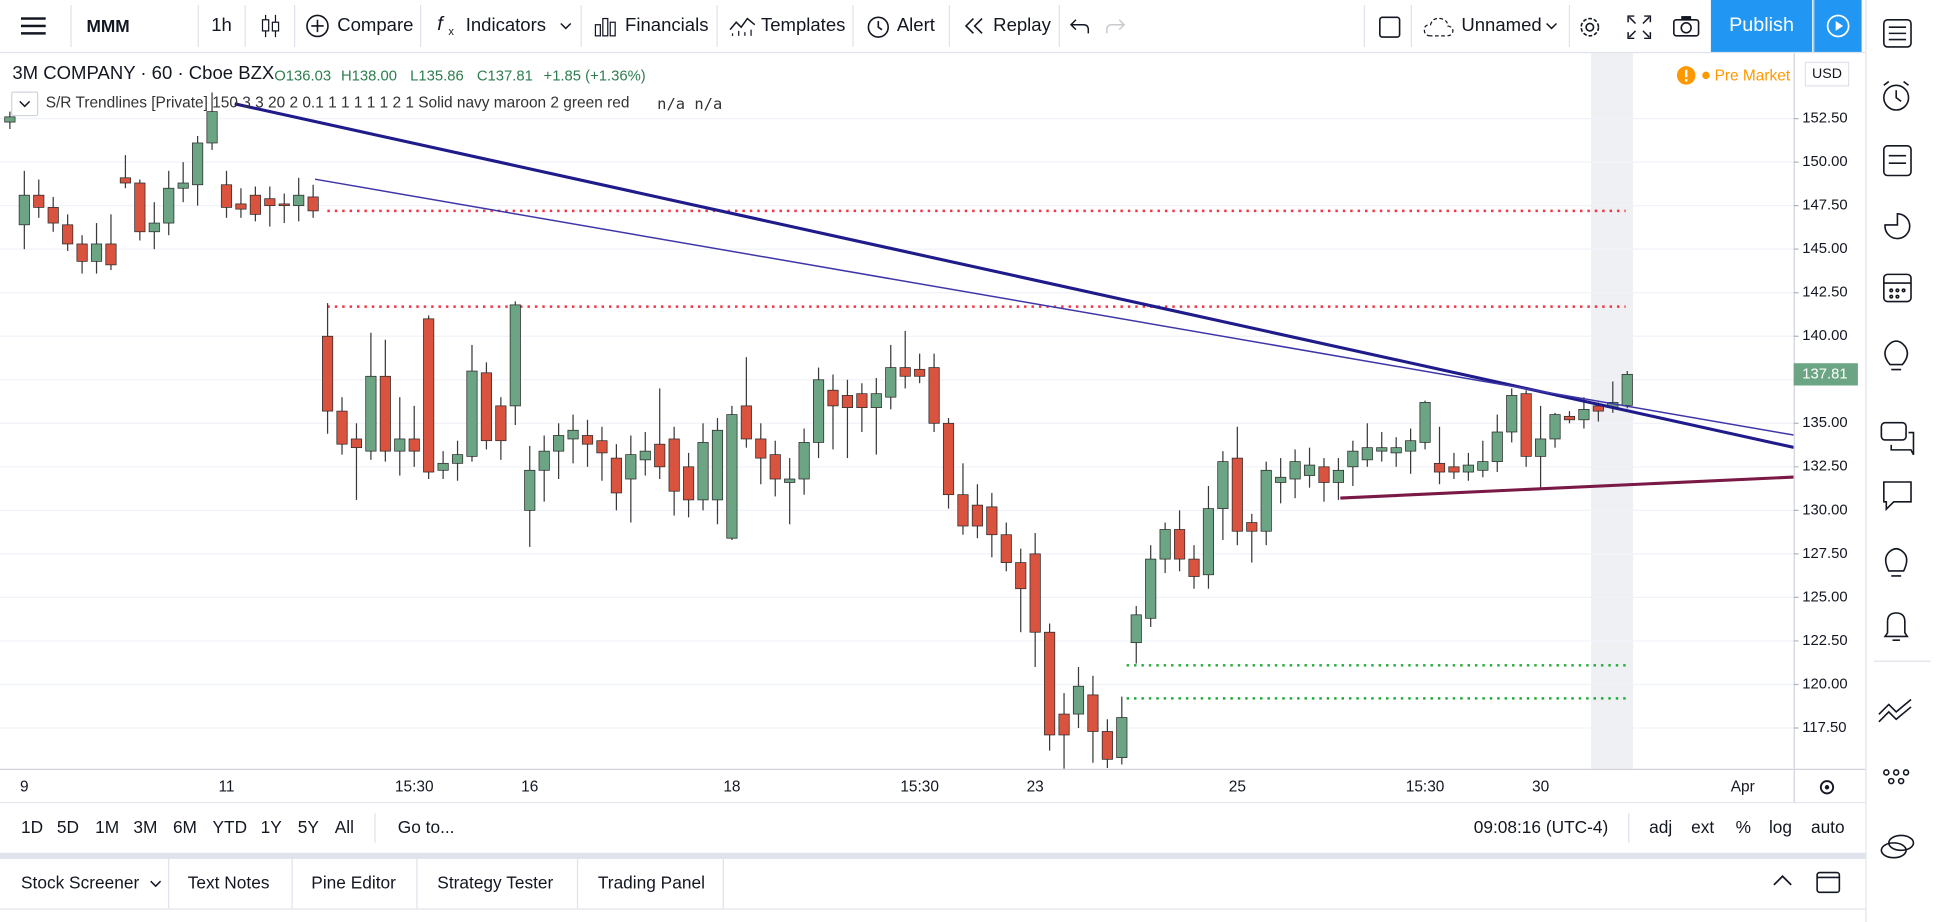 This screenshot has height=922, width=1937. Describe the element at coordinates (1116, 25) in the screenshot. I see `redo-button` at that location.